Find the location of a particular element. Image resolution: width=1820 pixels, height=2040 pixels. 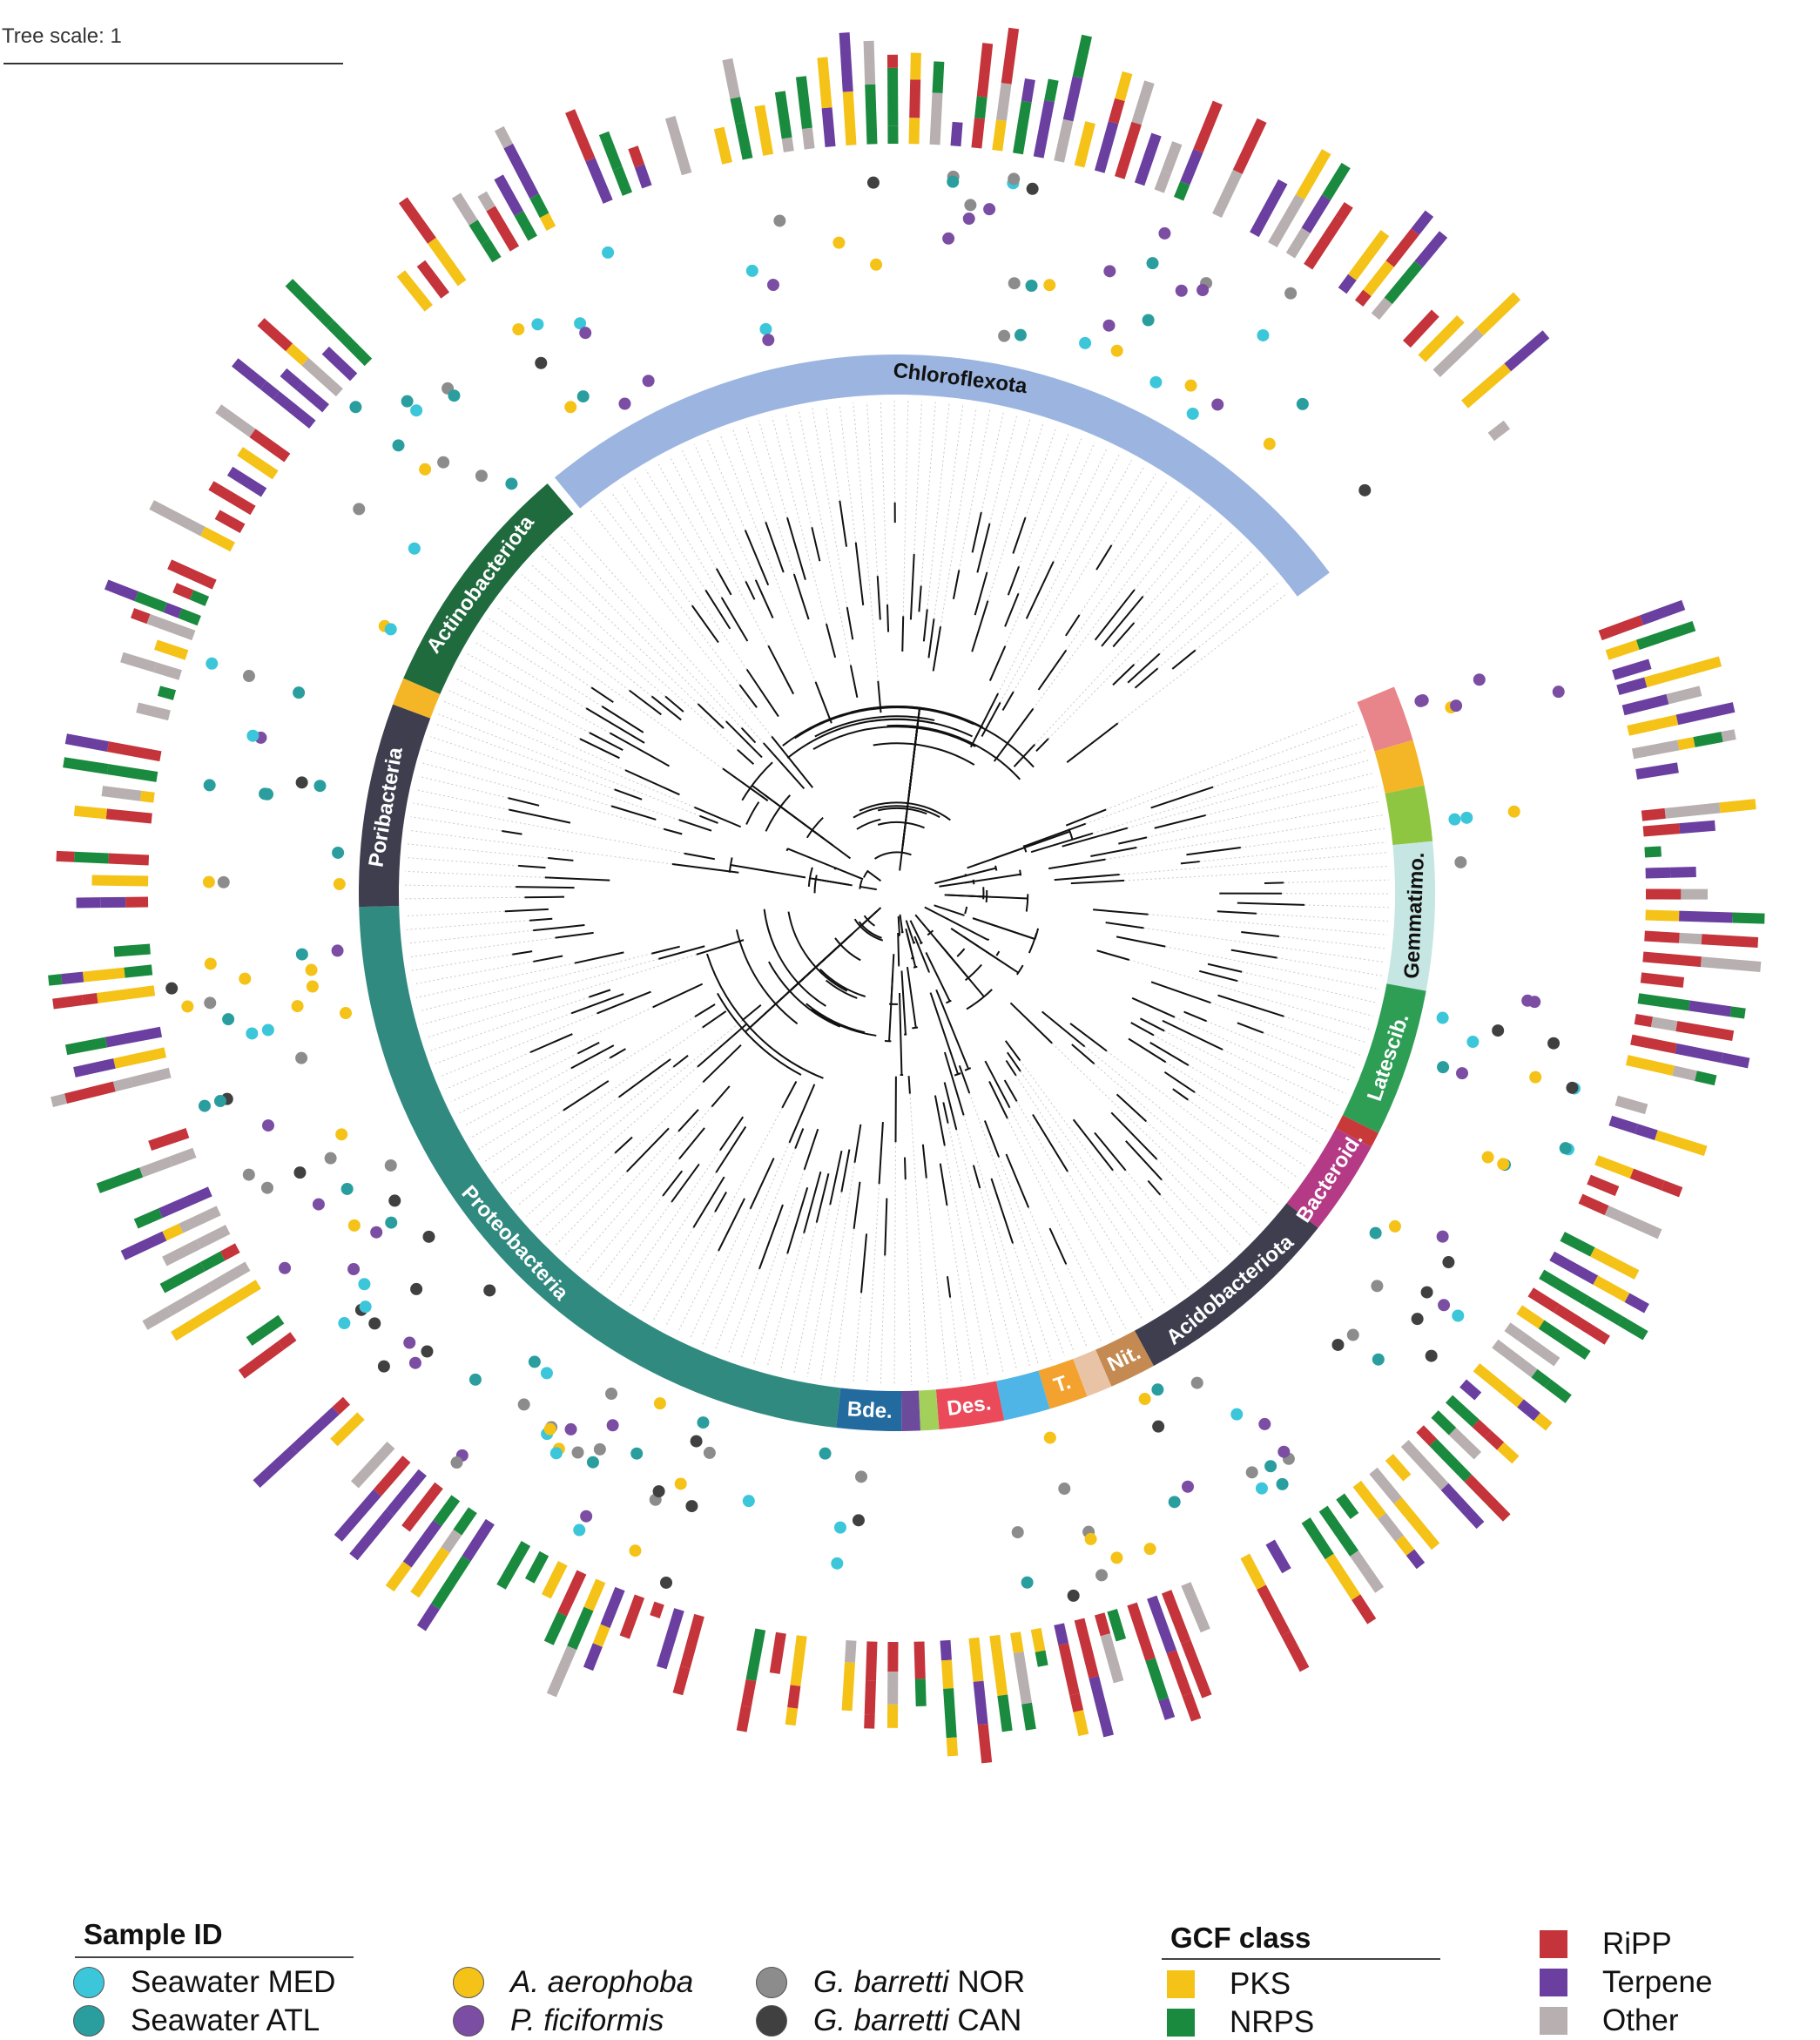

legend-label-rest: NOR is located at coordinates (987, 1982).